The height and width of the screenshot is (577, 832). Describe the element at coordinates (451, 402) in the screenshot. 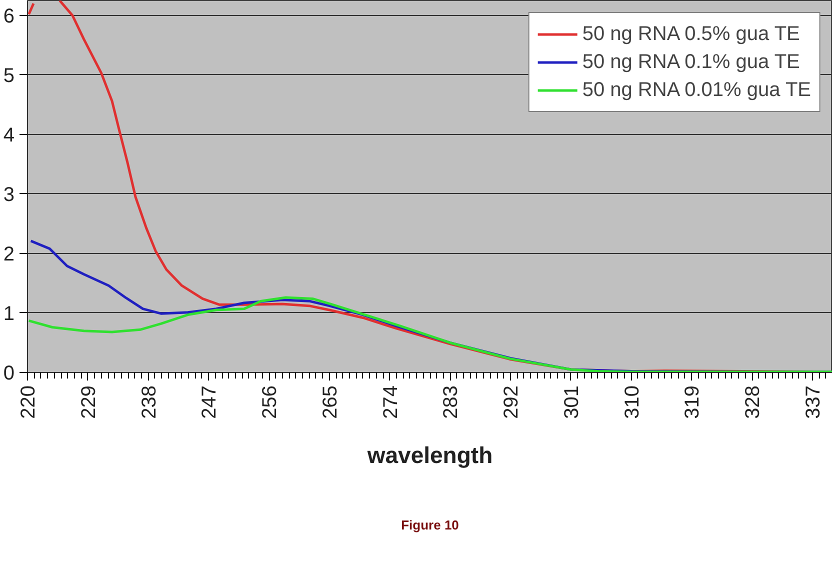

I see `x-tick-label: 283` at that location.